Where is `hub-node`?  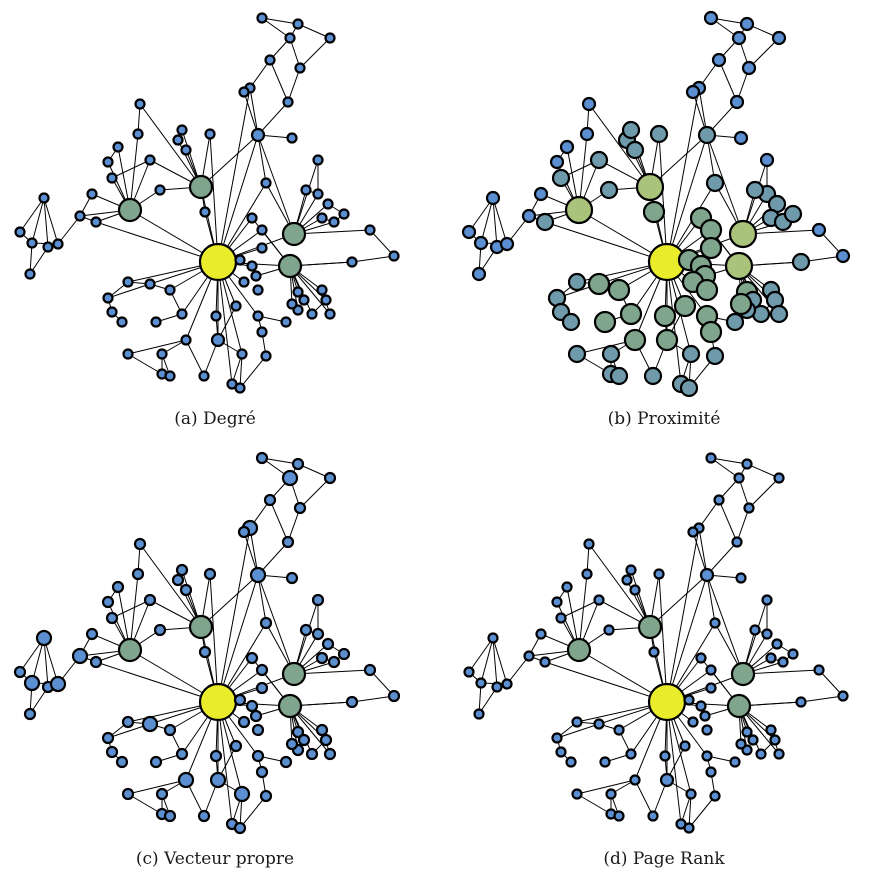
hub-node is located at coordinates (667, 702).